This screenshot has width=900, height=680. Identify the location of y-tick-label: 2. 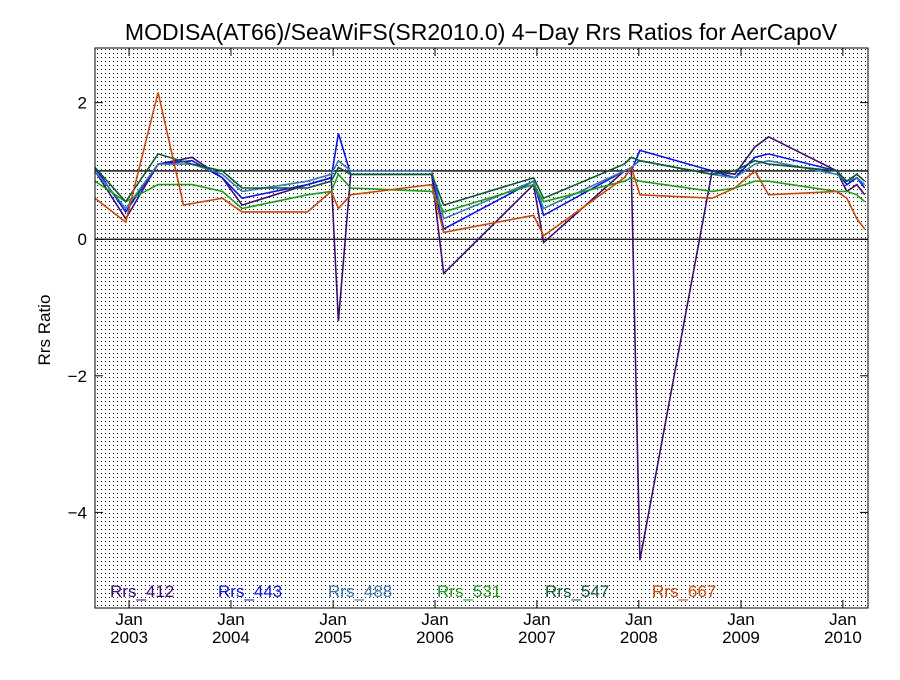
(82, 103).